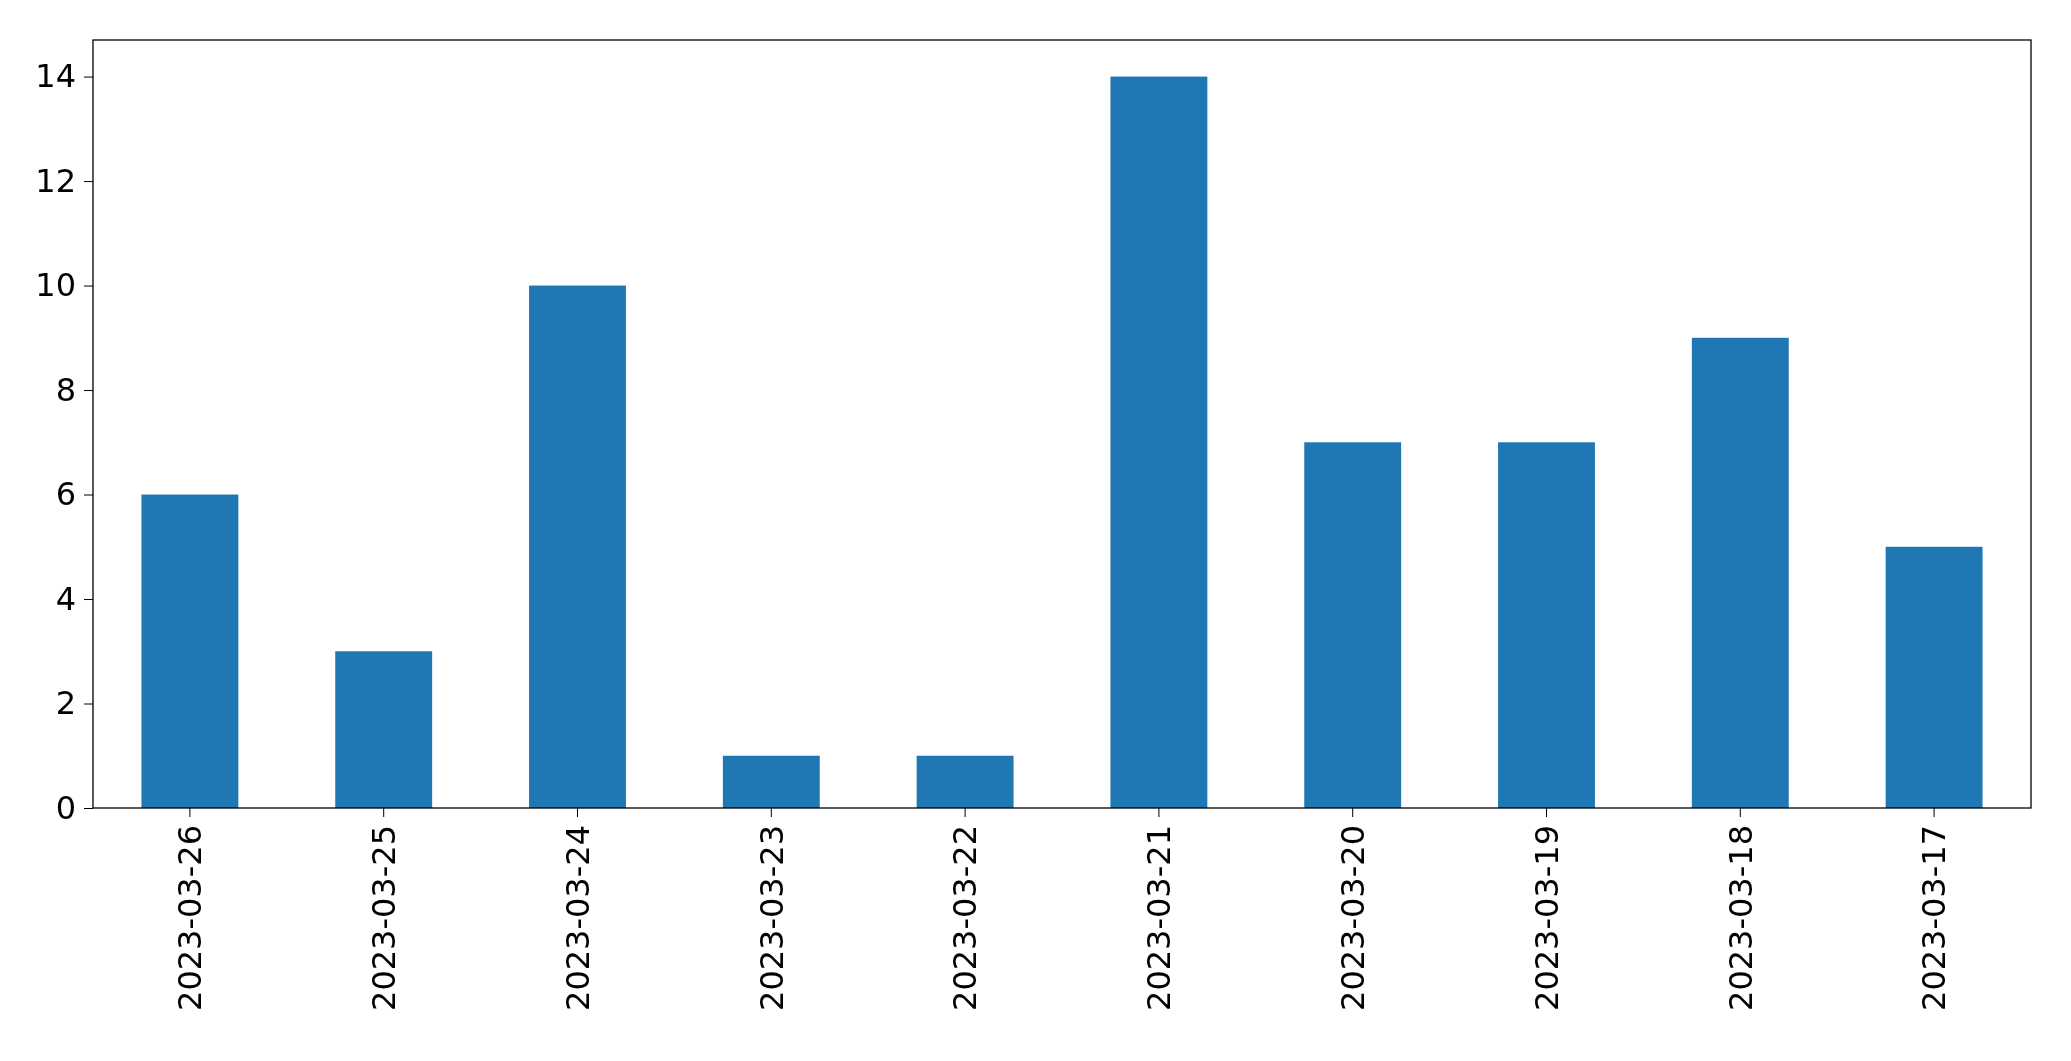 This screenshot has width=2071, height=1061. I want to click on y-tick-label: 8, so click(65, 389).